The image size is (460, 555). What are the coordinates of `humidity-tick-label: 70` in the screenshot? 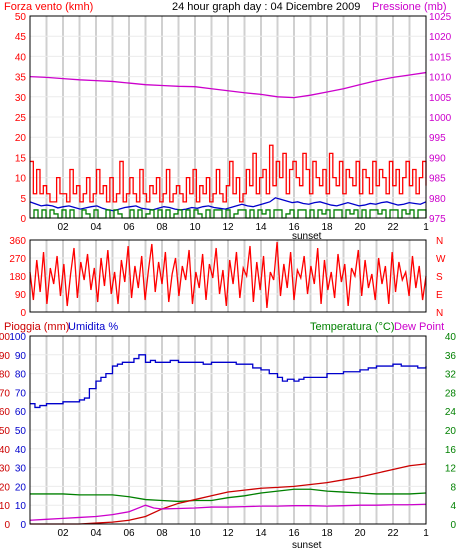 It's located at (21, 393).